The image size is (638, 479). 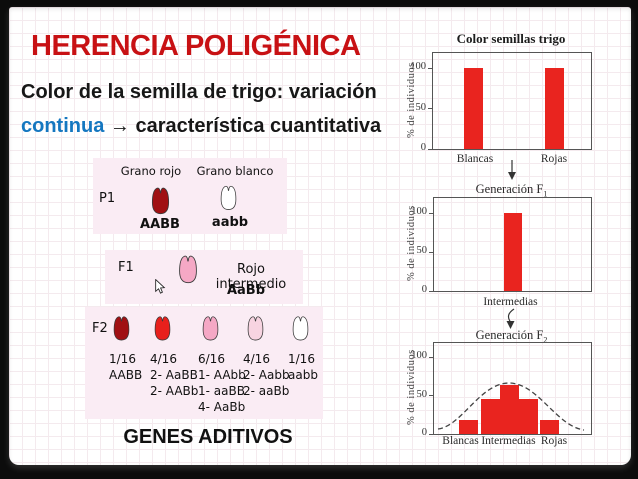 I want to click on red-seed-icon, so click(x=160, y=201).